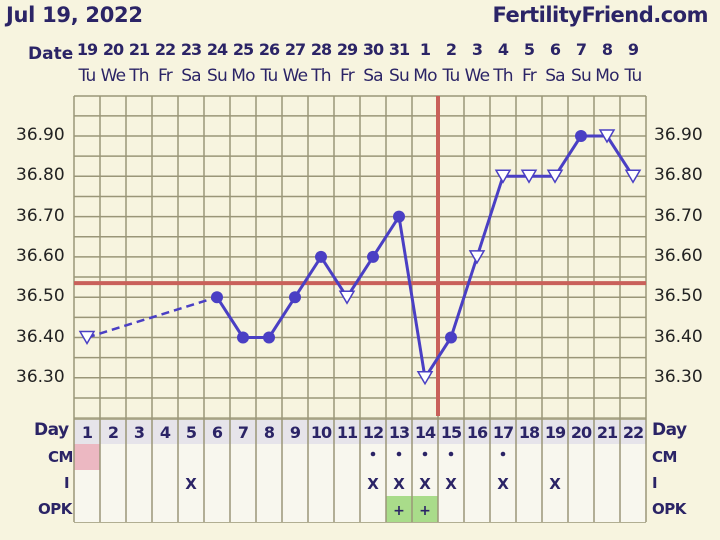  I want to click on cm-dot-icon, so click(425, 454).